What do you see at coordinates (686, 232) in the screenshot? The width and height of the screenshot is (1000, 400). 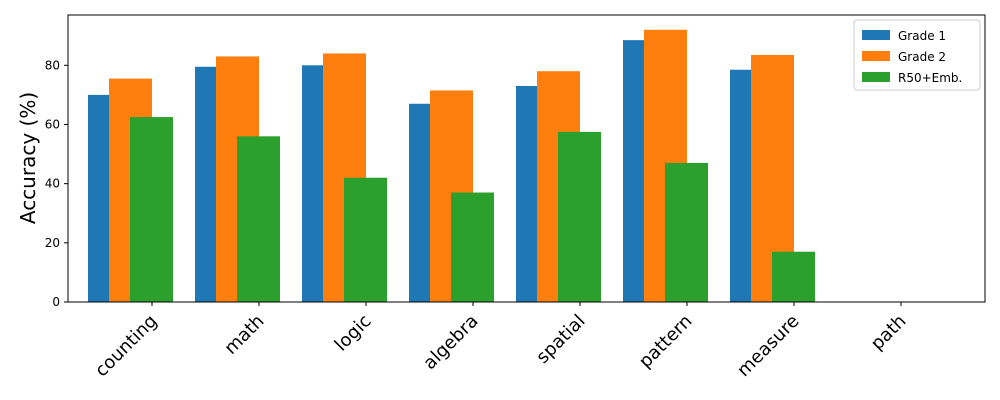 I see `bar-pattern-r50-emb-` at bounding box center [686, 232].